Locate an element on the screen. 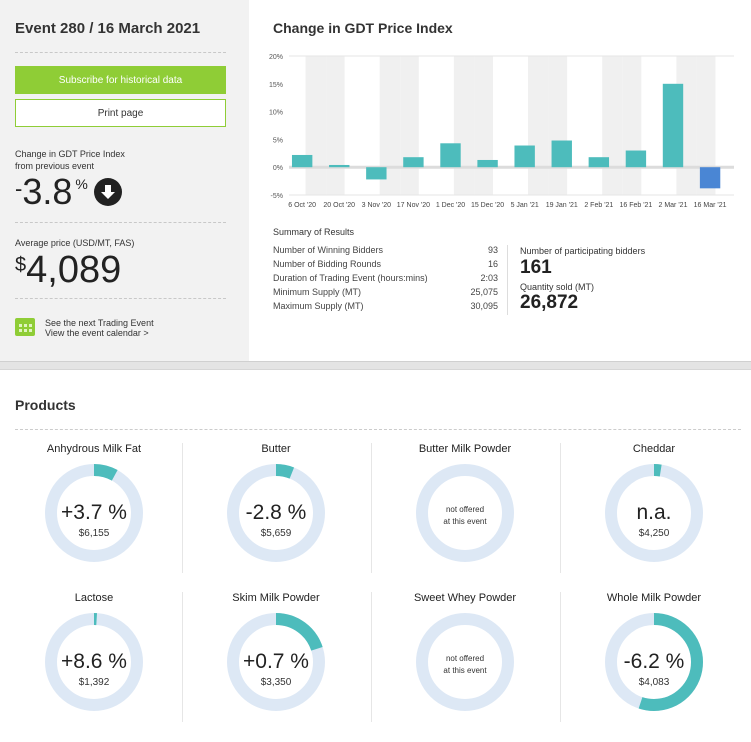 This screenshot has width=751, height=742. product-change: +8.6 % is located at coordinates (94, 661).